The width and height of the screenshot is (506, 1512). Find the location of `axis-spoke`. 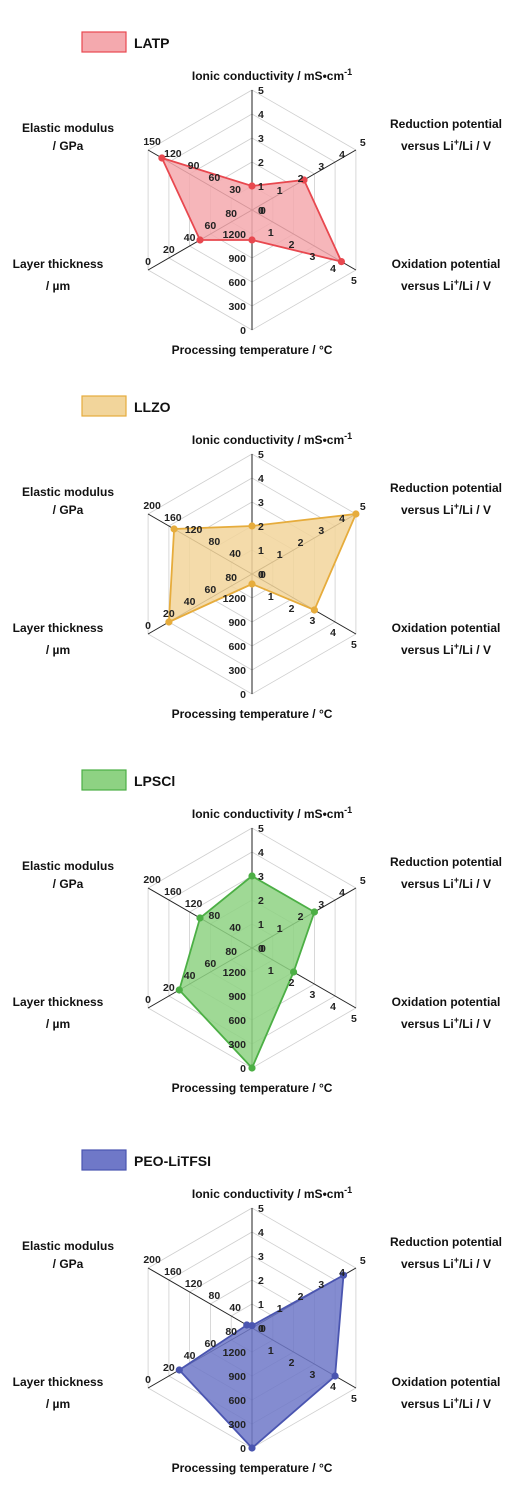

axis-spoke is located at coordinates (200, 1298).